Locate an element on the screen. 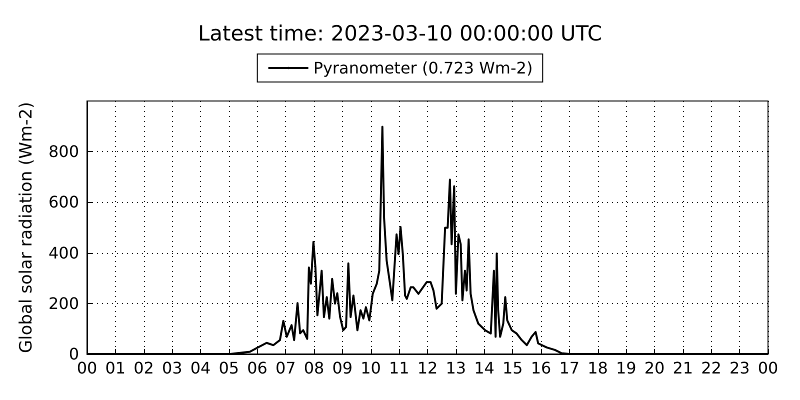 This screenshot has width=800, height=400. x-tick-label: 17 is located at coordinates (569, 368).